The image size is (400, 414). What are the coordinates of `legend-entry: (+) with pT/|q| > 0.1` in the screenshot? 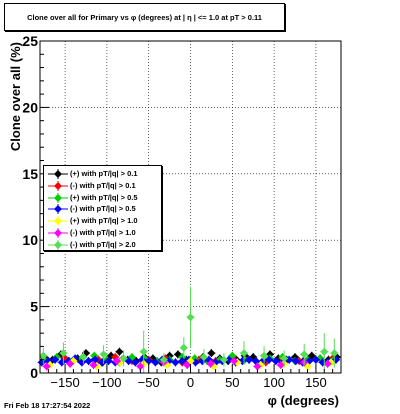 It's located at (102, 174).